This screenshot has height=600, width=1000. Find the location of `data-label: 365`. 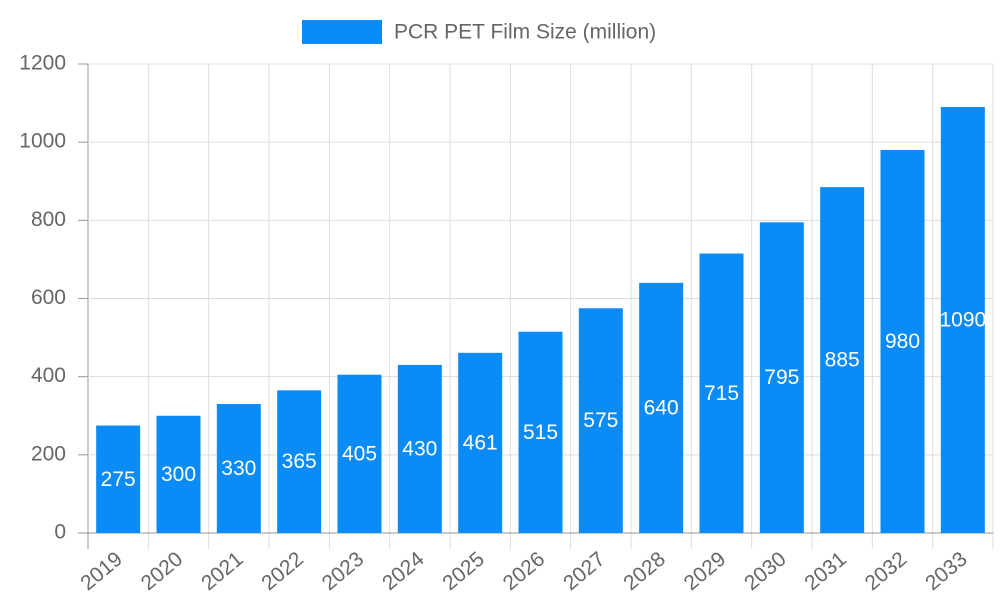

data-label: 365 is located at coordinates (299, 461).